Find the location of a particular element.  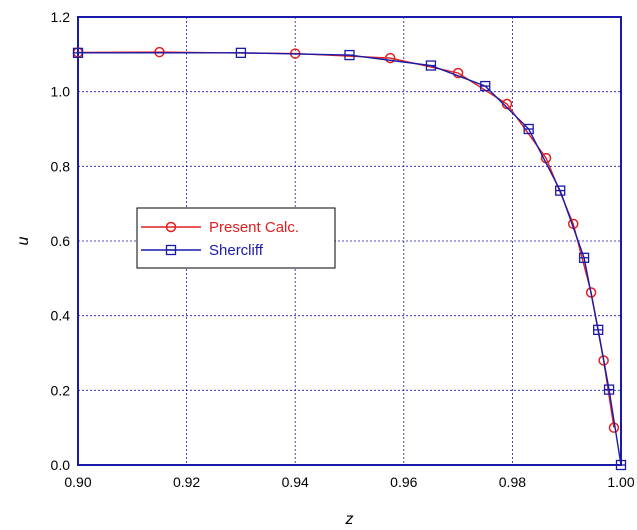

x-tick-label: 0.92 is located at coordinates (186, 482).